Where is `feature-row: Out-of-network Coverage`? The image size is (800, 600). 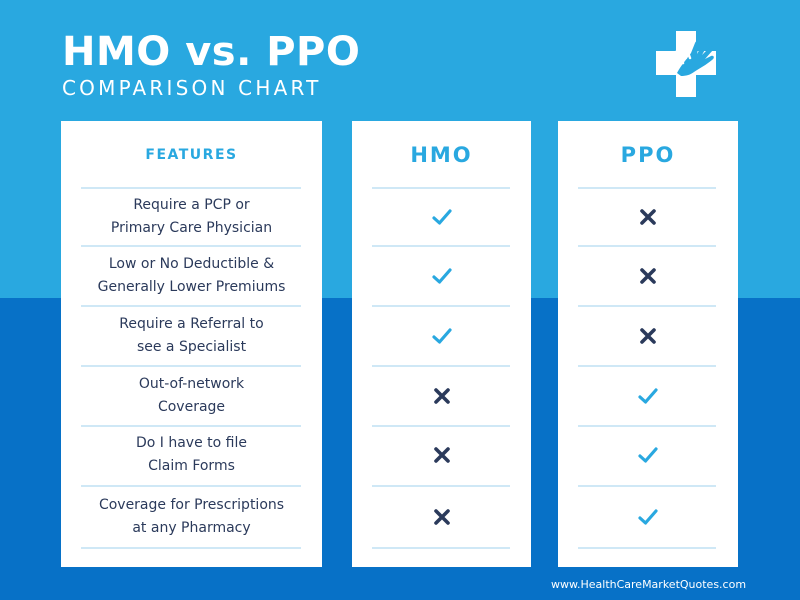 feature-row: Out-of-network Coverage is located at coordinates (191, 396).